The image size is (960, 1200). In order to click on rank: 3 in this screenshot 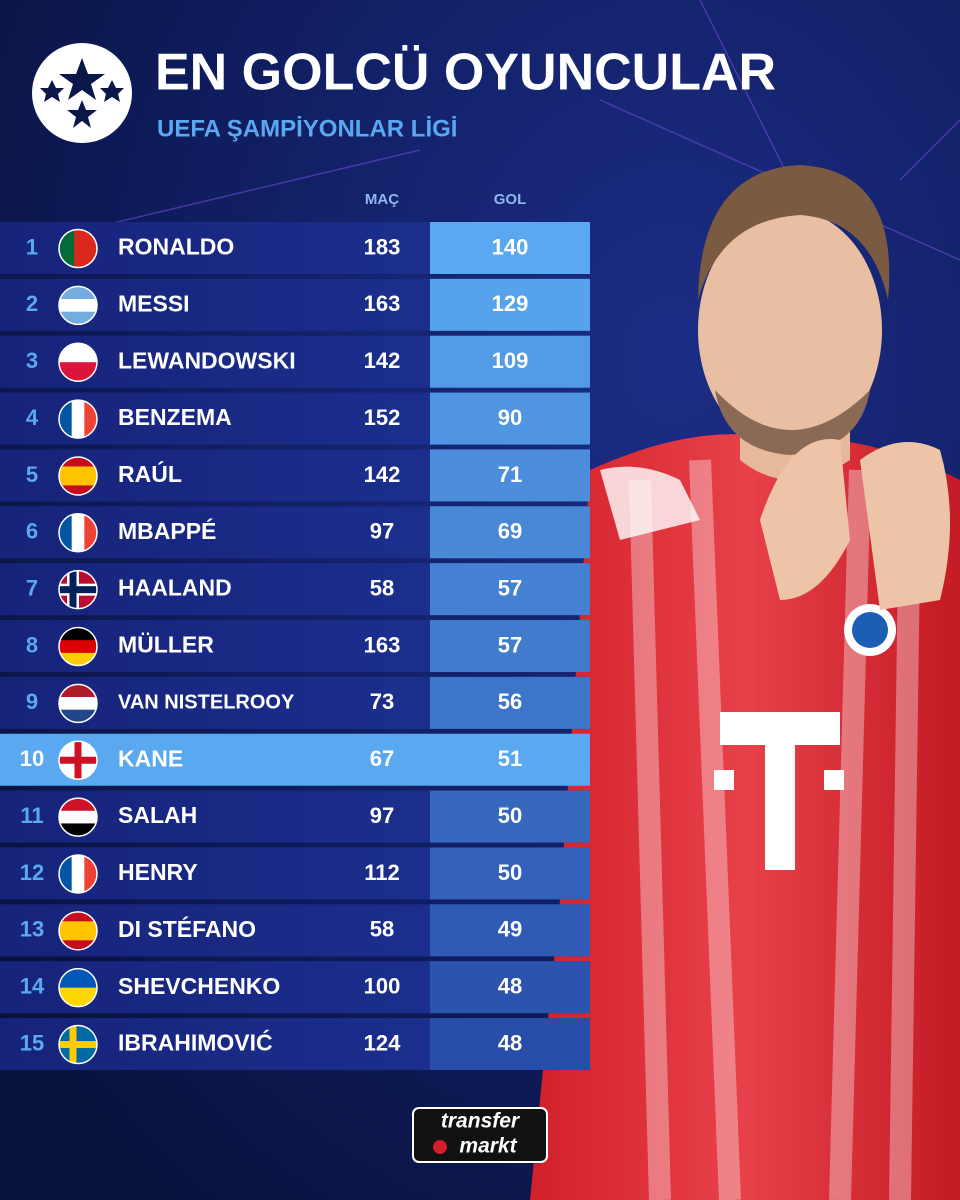, I will do `click(32, 360)`.